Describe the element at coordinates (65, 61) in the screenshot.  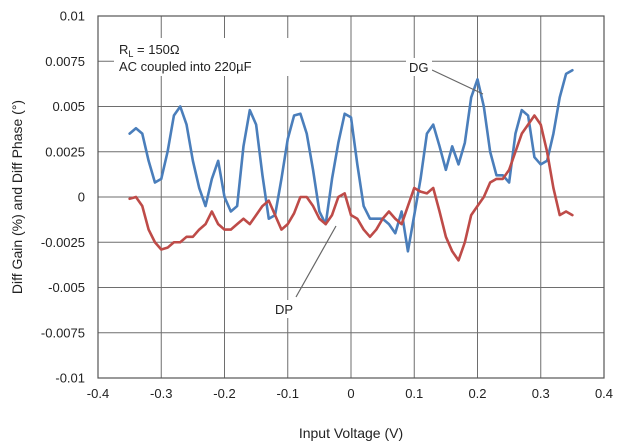
I see `y-tick-label: 0.0075` at that location.